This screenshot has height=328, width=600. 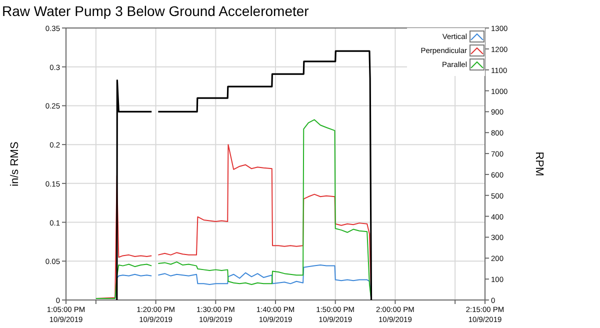 What do you see at coordinates (156, 11) in the screenshot?
I see `chart-title: Raw Water Pump 3 Below Ground Accelerometer` at bounding box center [156, 11].